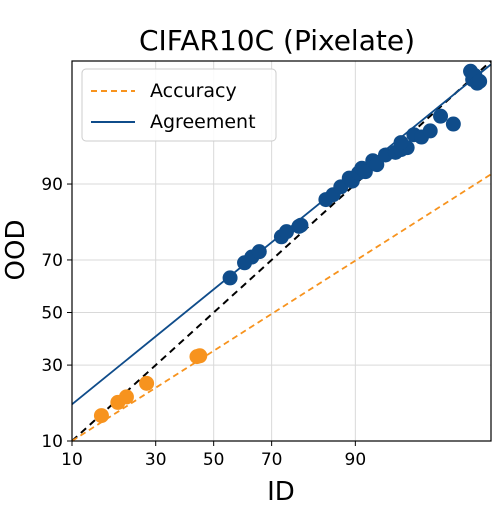 The height and width of the screenshot is (521, 494). I want to click on y-axis-label: OOD, so click(16, 250).